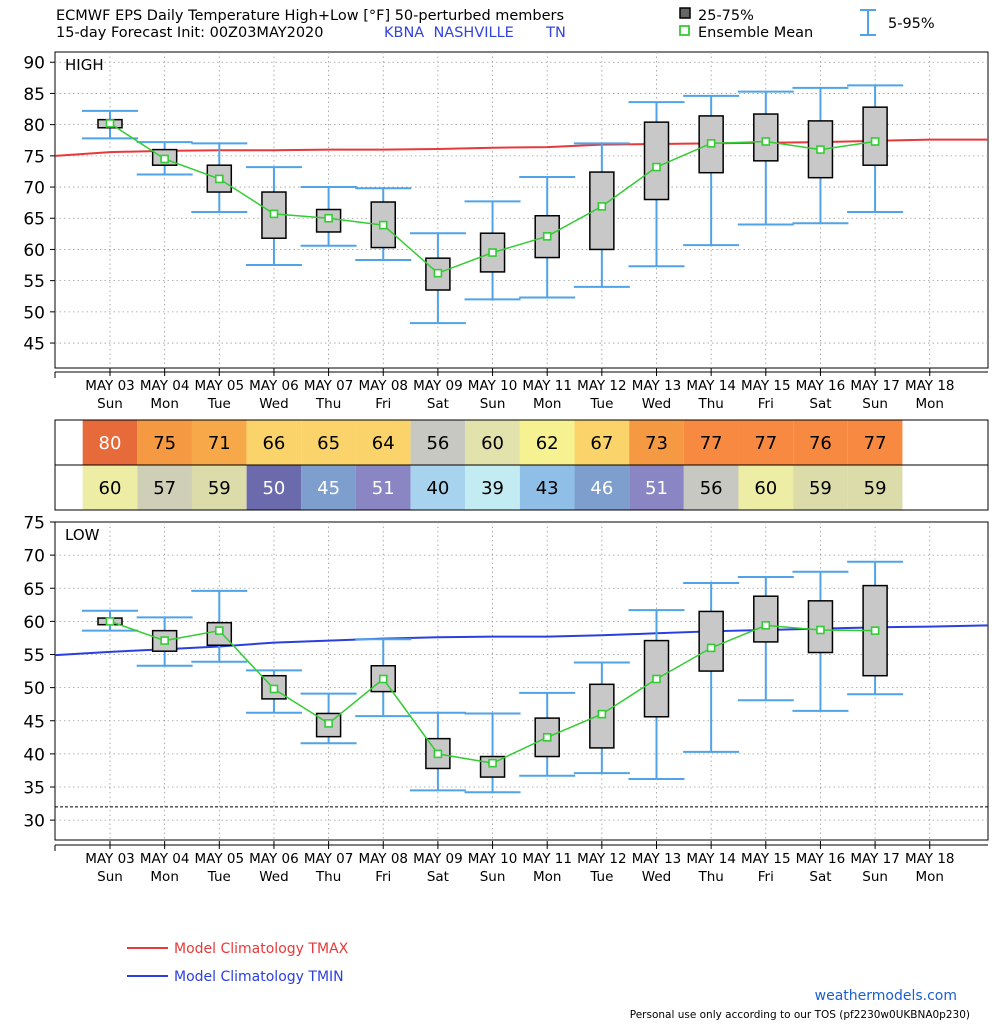  What do you see at coordinates (34, 557) in the screenshot?
I see `y-tick-label: 70` at bounding box center [34, 557].